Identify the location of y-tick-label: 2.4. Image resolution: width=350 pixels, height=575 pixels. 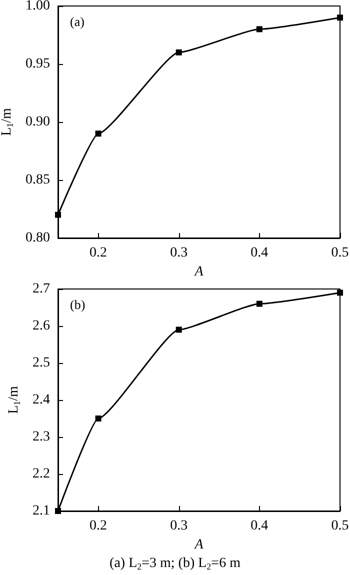
(41, 400).